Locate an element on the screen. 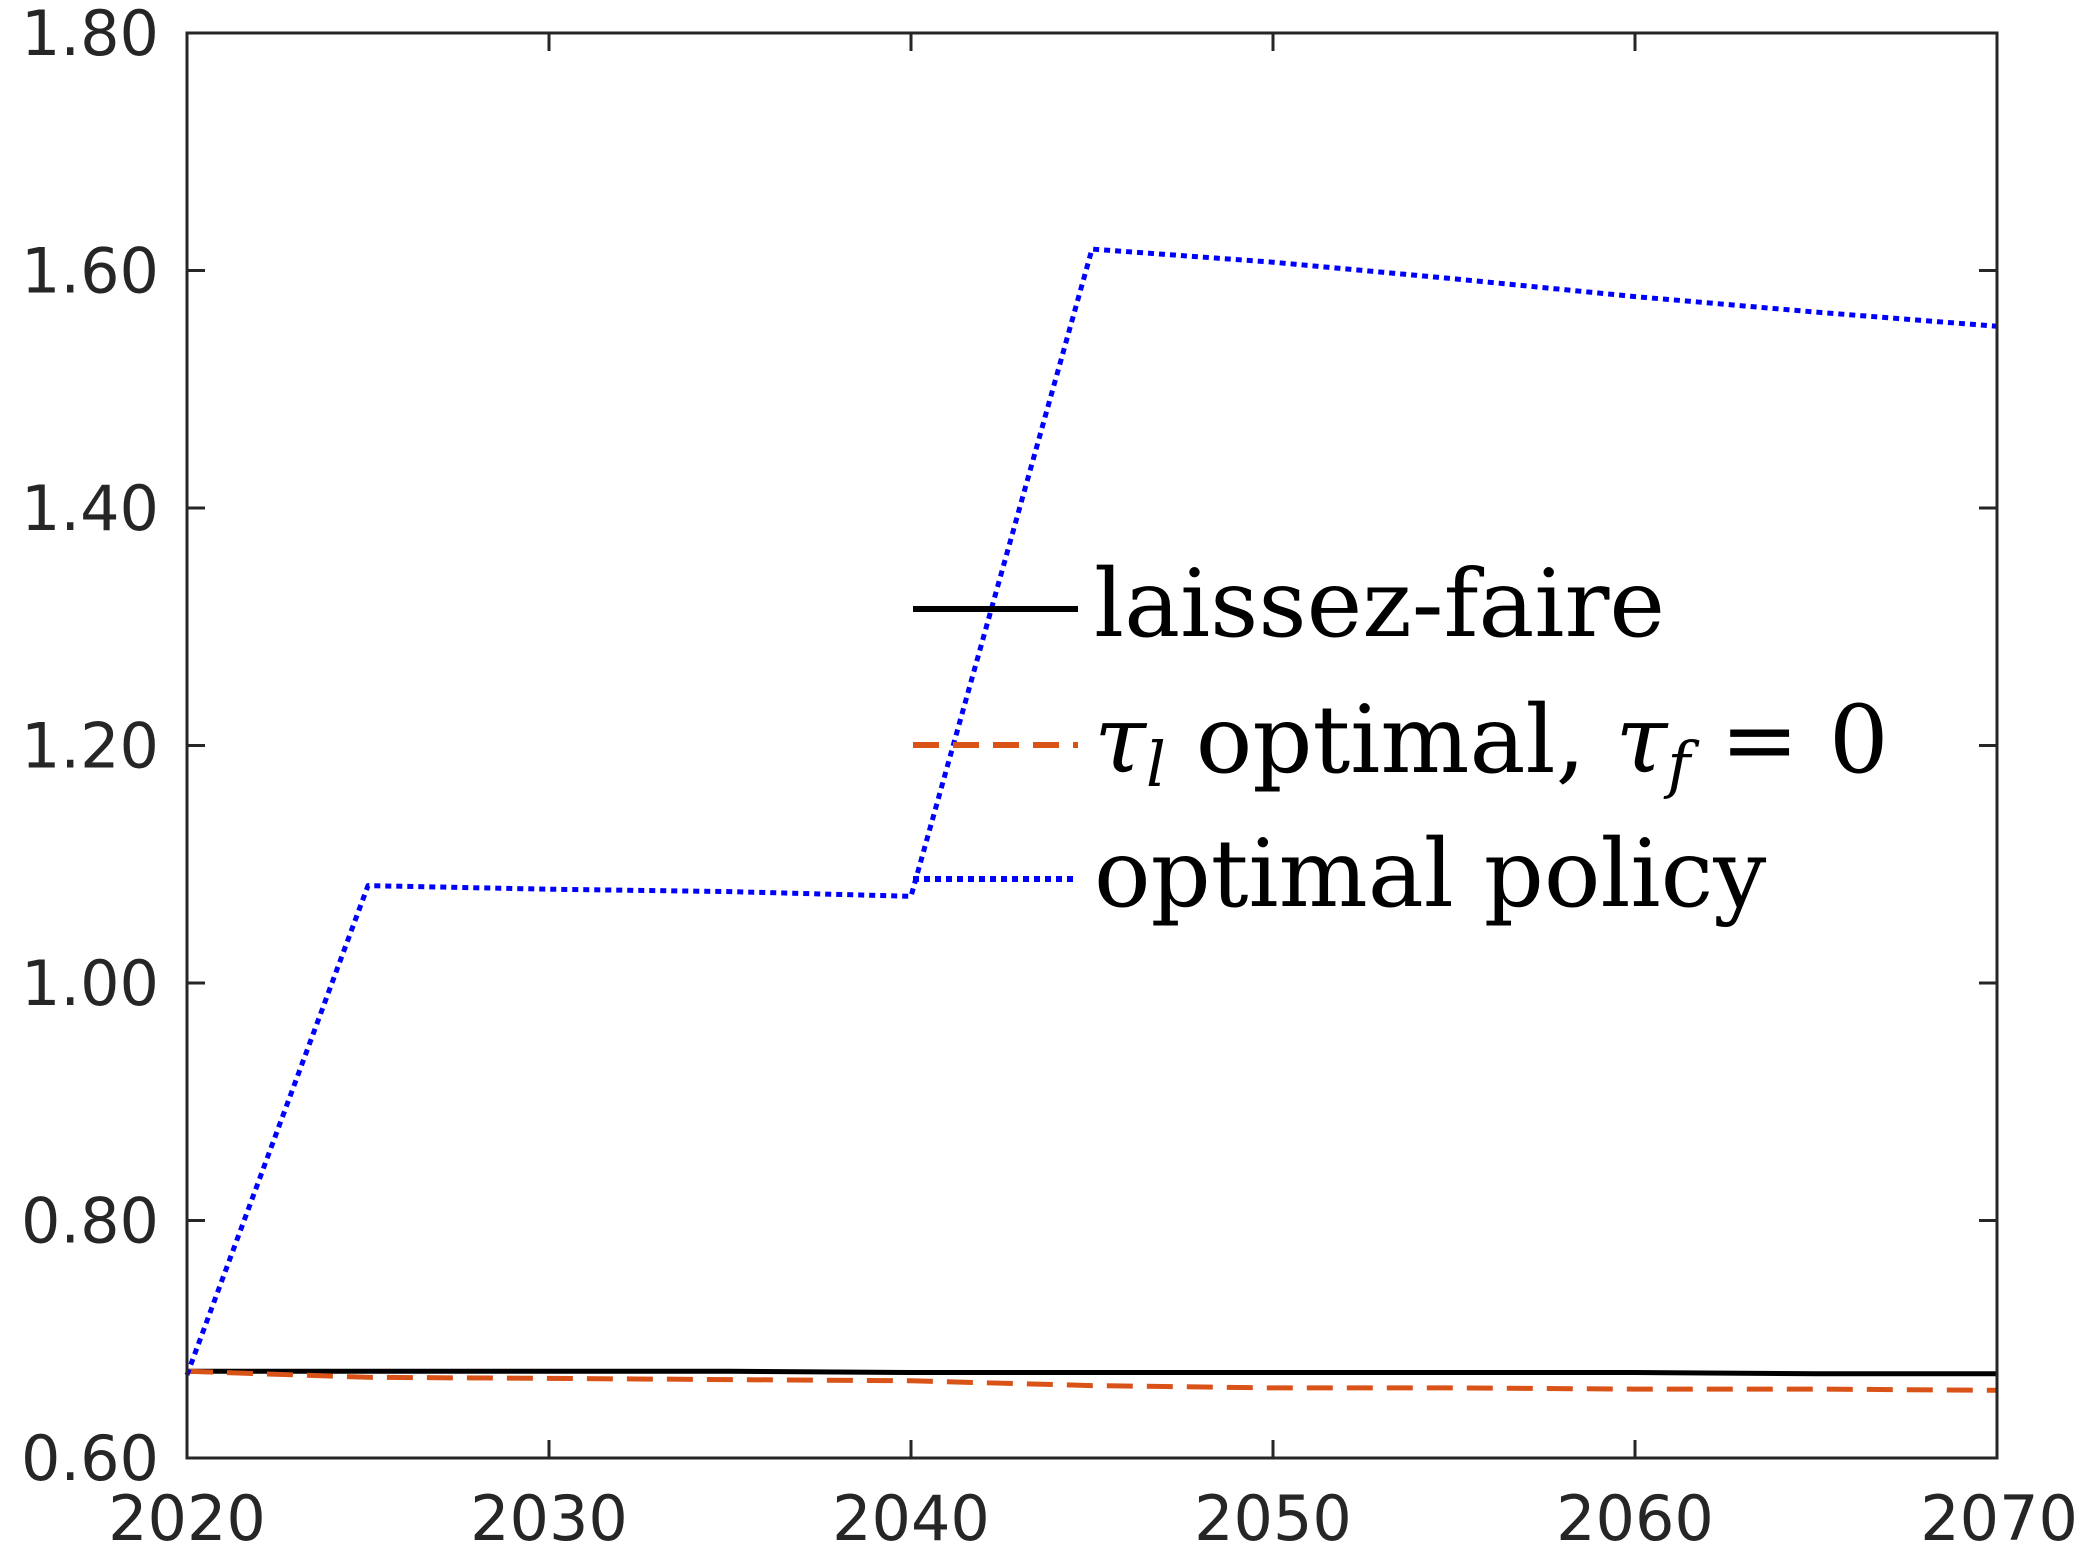 Image resolution: width=2082 pixels, height=1554 pixels. x-tick-label: 2050 is located at coordinates (1273, 1518).